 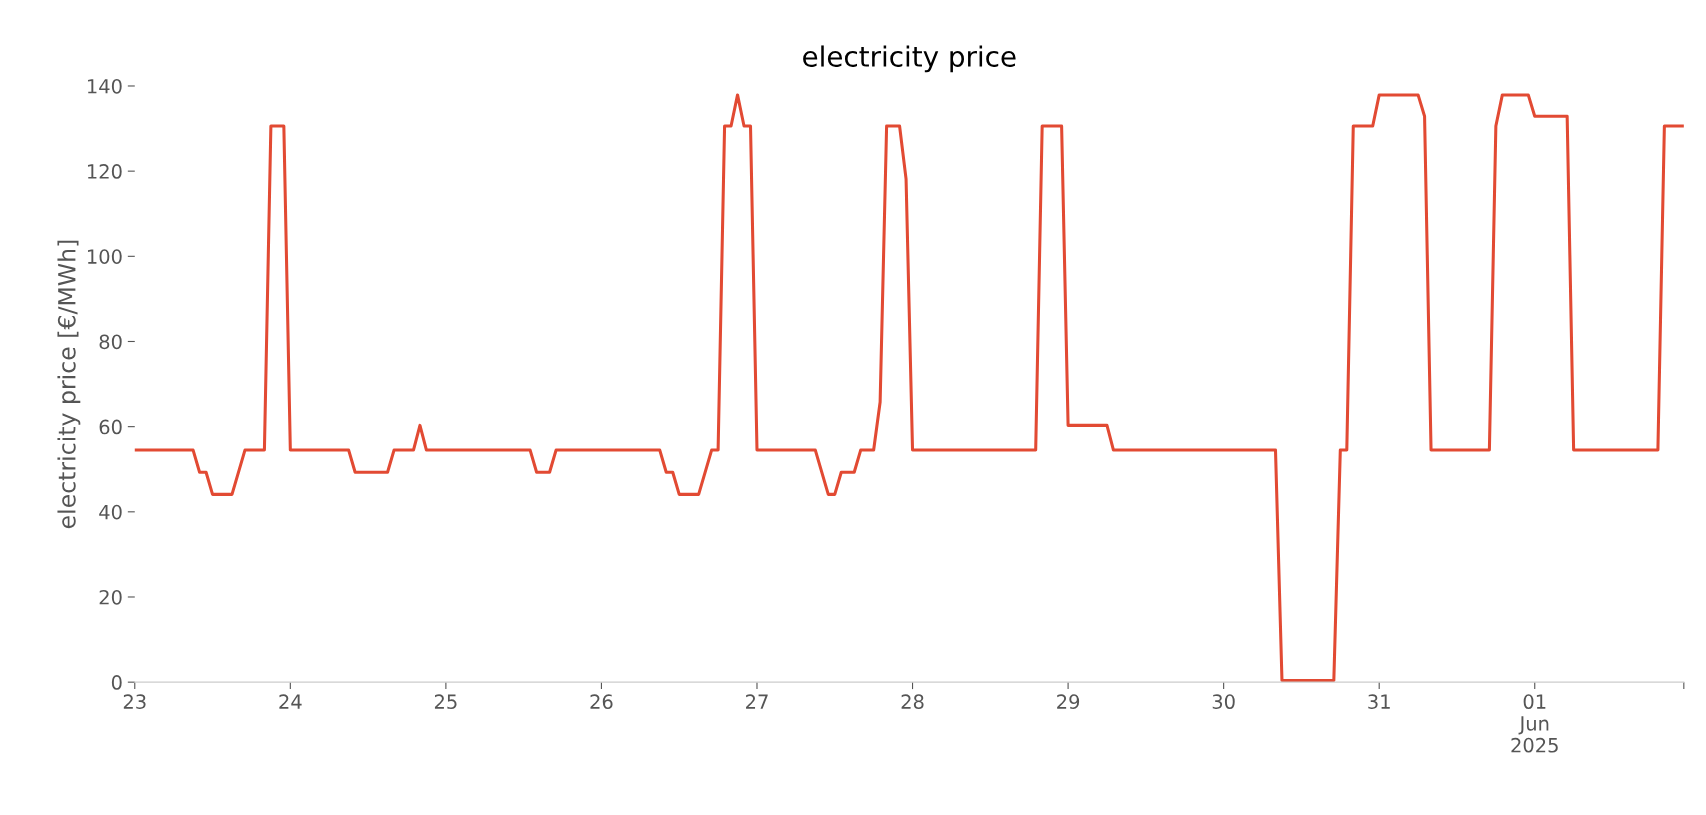 What do you see at coordinates (69, 384) in the screenshot?
I see `y-axis-title: electricity price [€/MWh]` at bounding box center [69, 384].